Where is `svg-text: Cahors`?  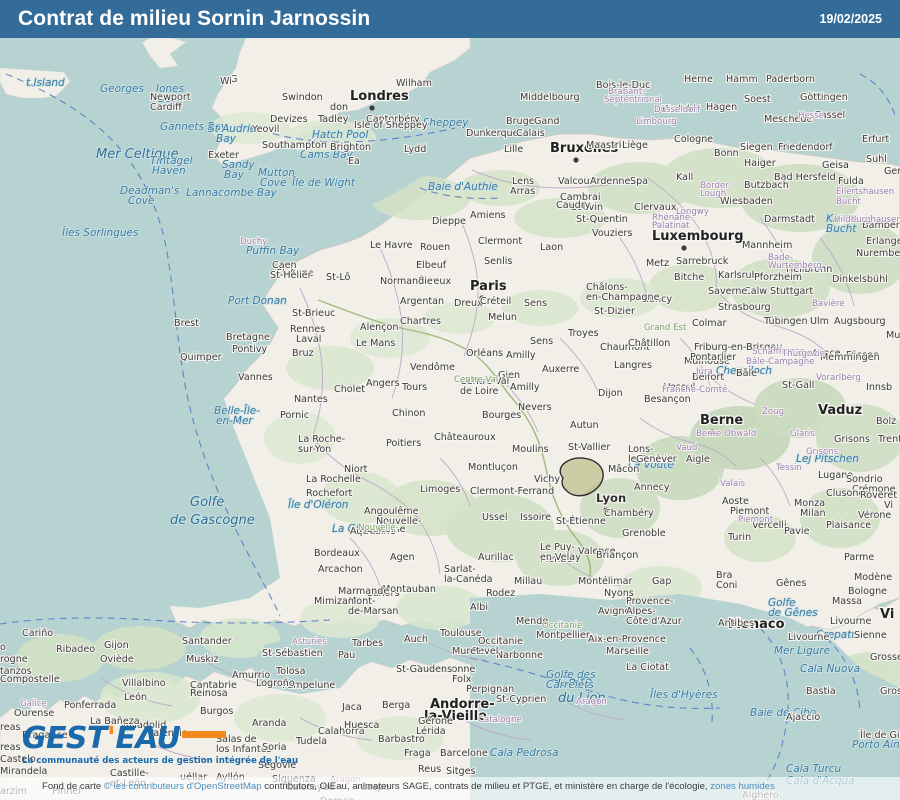
svg-text: Cahors is located at coordinates (382, 593).